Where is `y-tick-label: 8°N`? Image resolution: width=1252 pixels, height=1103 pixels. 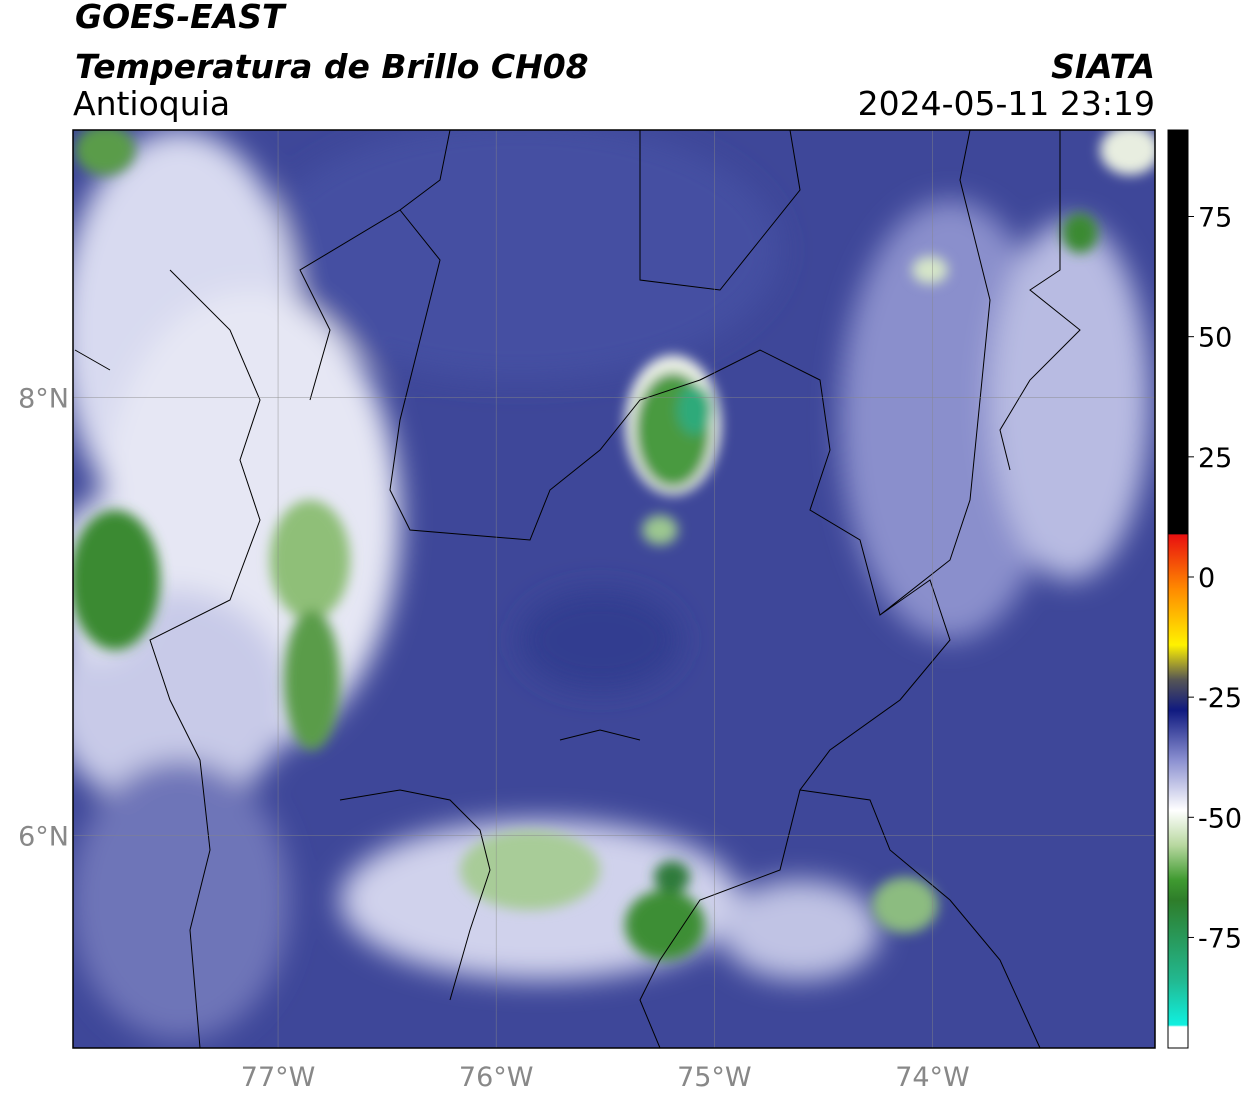 y-tick-label: 8°N is located at coordinates (43, 398).